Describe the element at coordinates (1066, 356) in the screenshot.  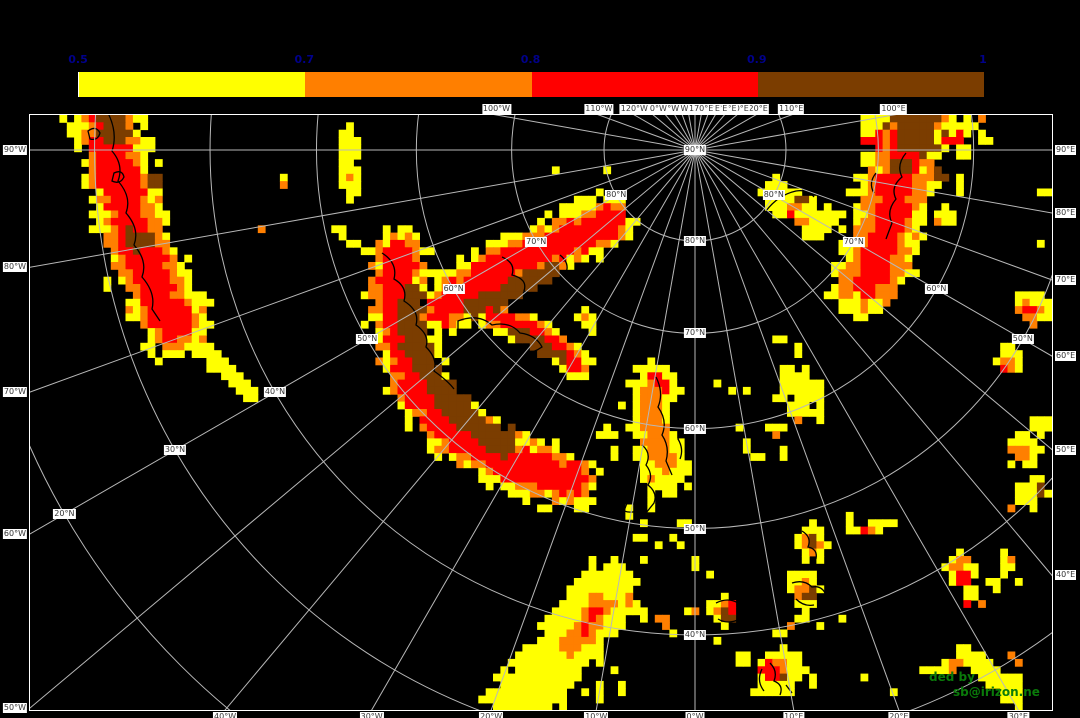
I see `meridian-label: 60°E` at that location.